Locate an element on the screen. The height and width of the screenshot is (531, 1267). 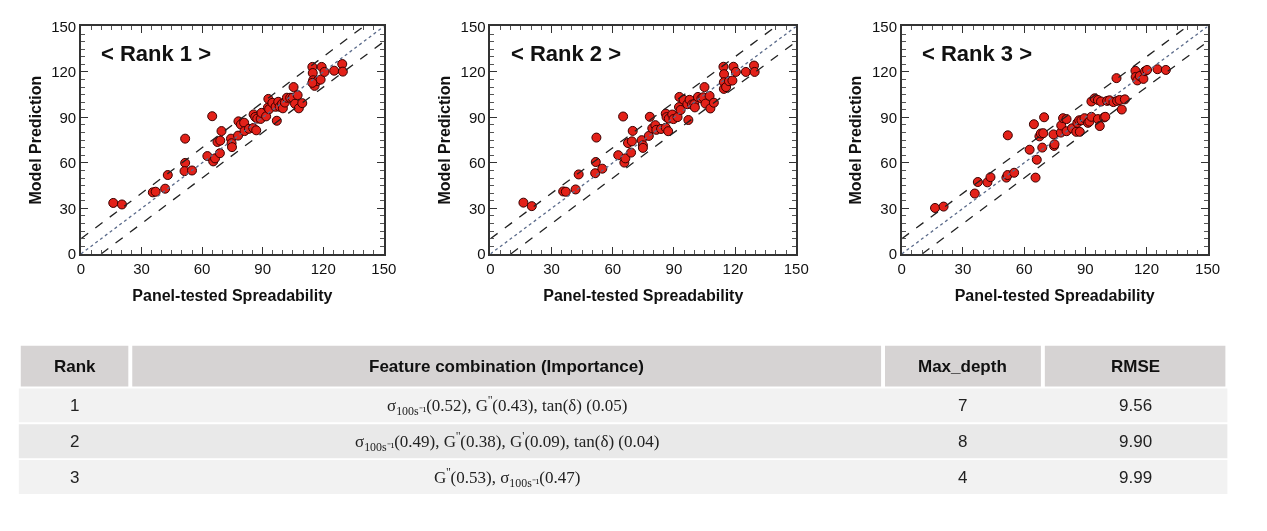
annotation: < Rank 2 > is located at coordinates (566, 53).